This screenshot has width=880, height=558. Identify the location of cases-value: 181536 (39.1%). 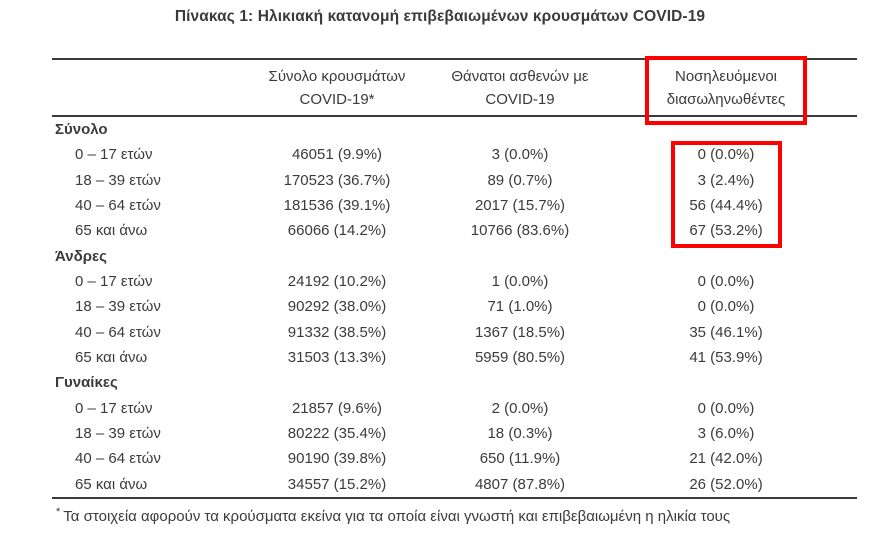
(337, 206).